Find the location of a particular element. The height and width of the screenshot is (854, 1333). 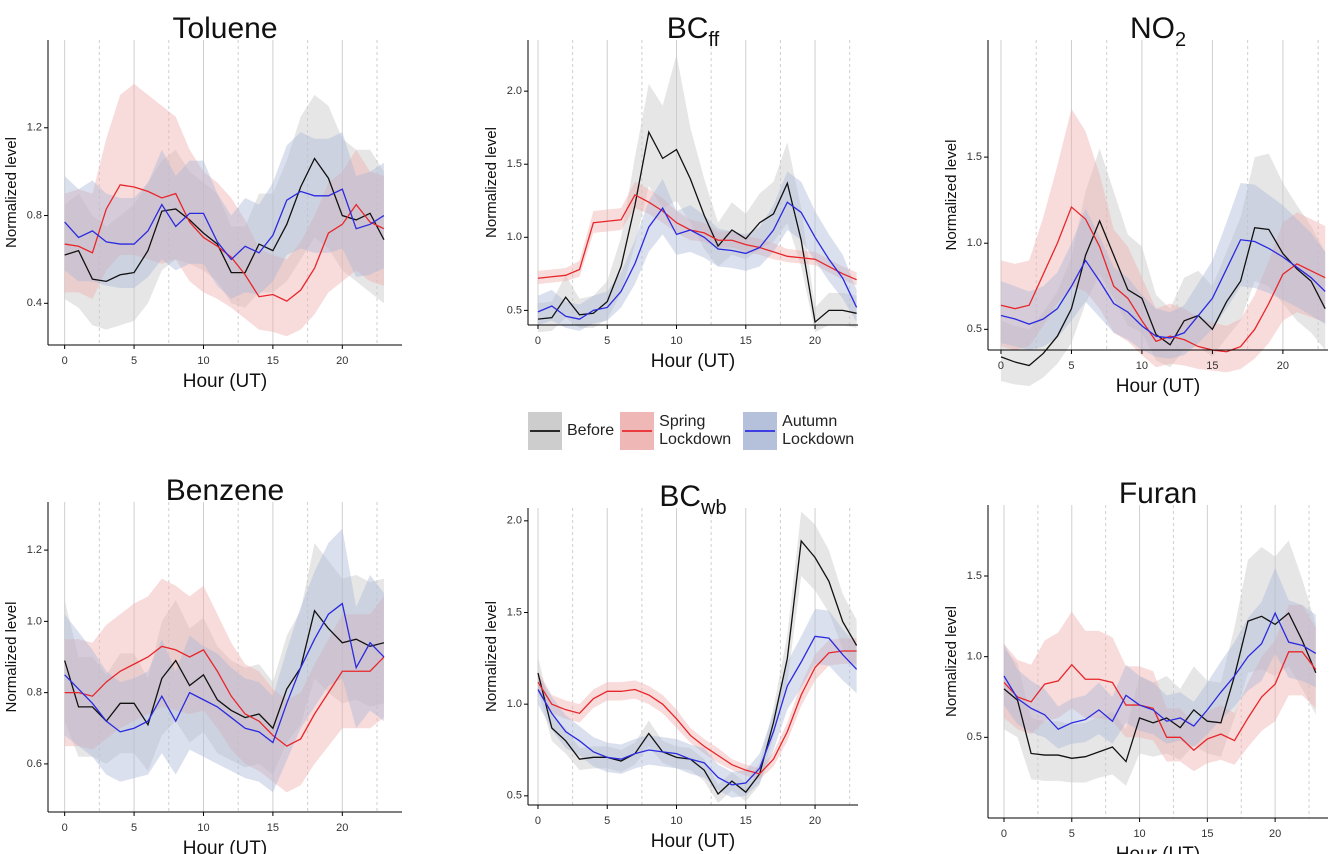

legend-label: Before is located at coordinates (591, 430).